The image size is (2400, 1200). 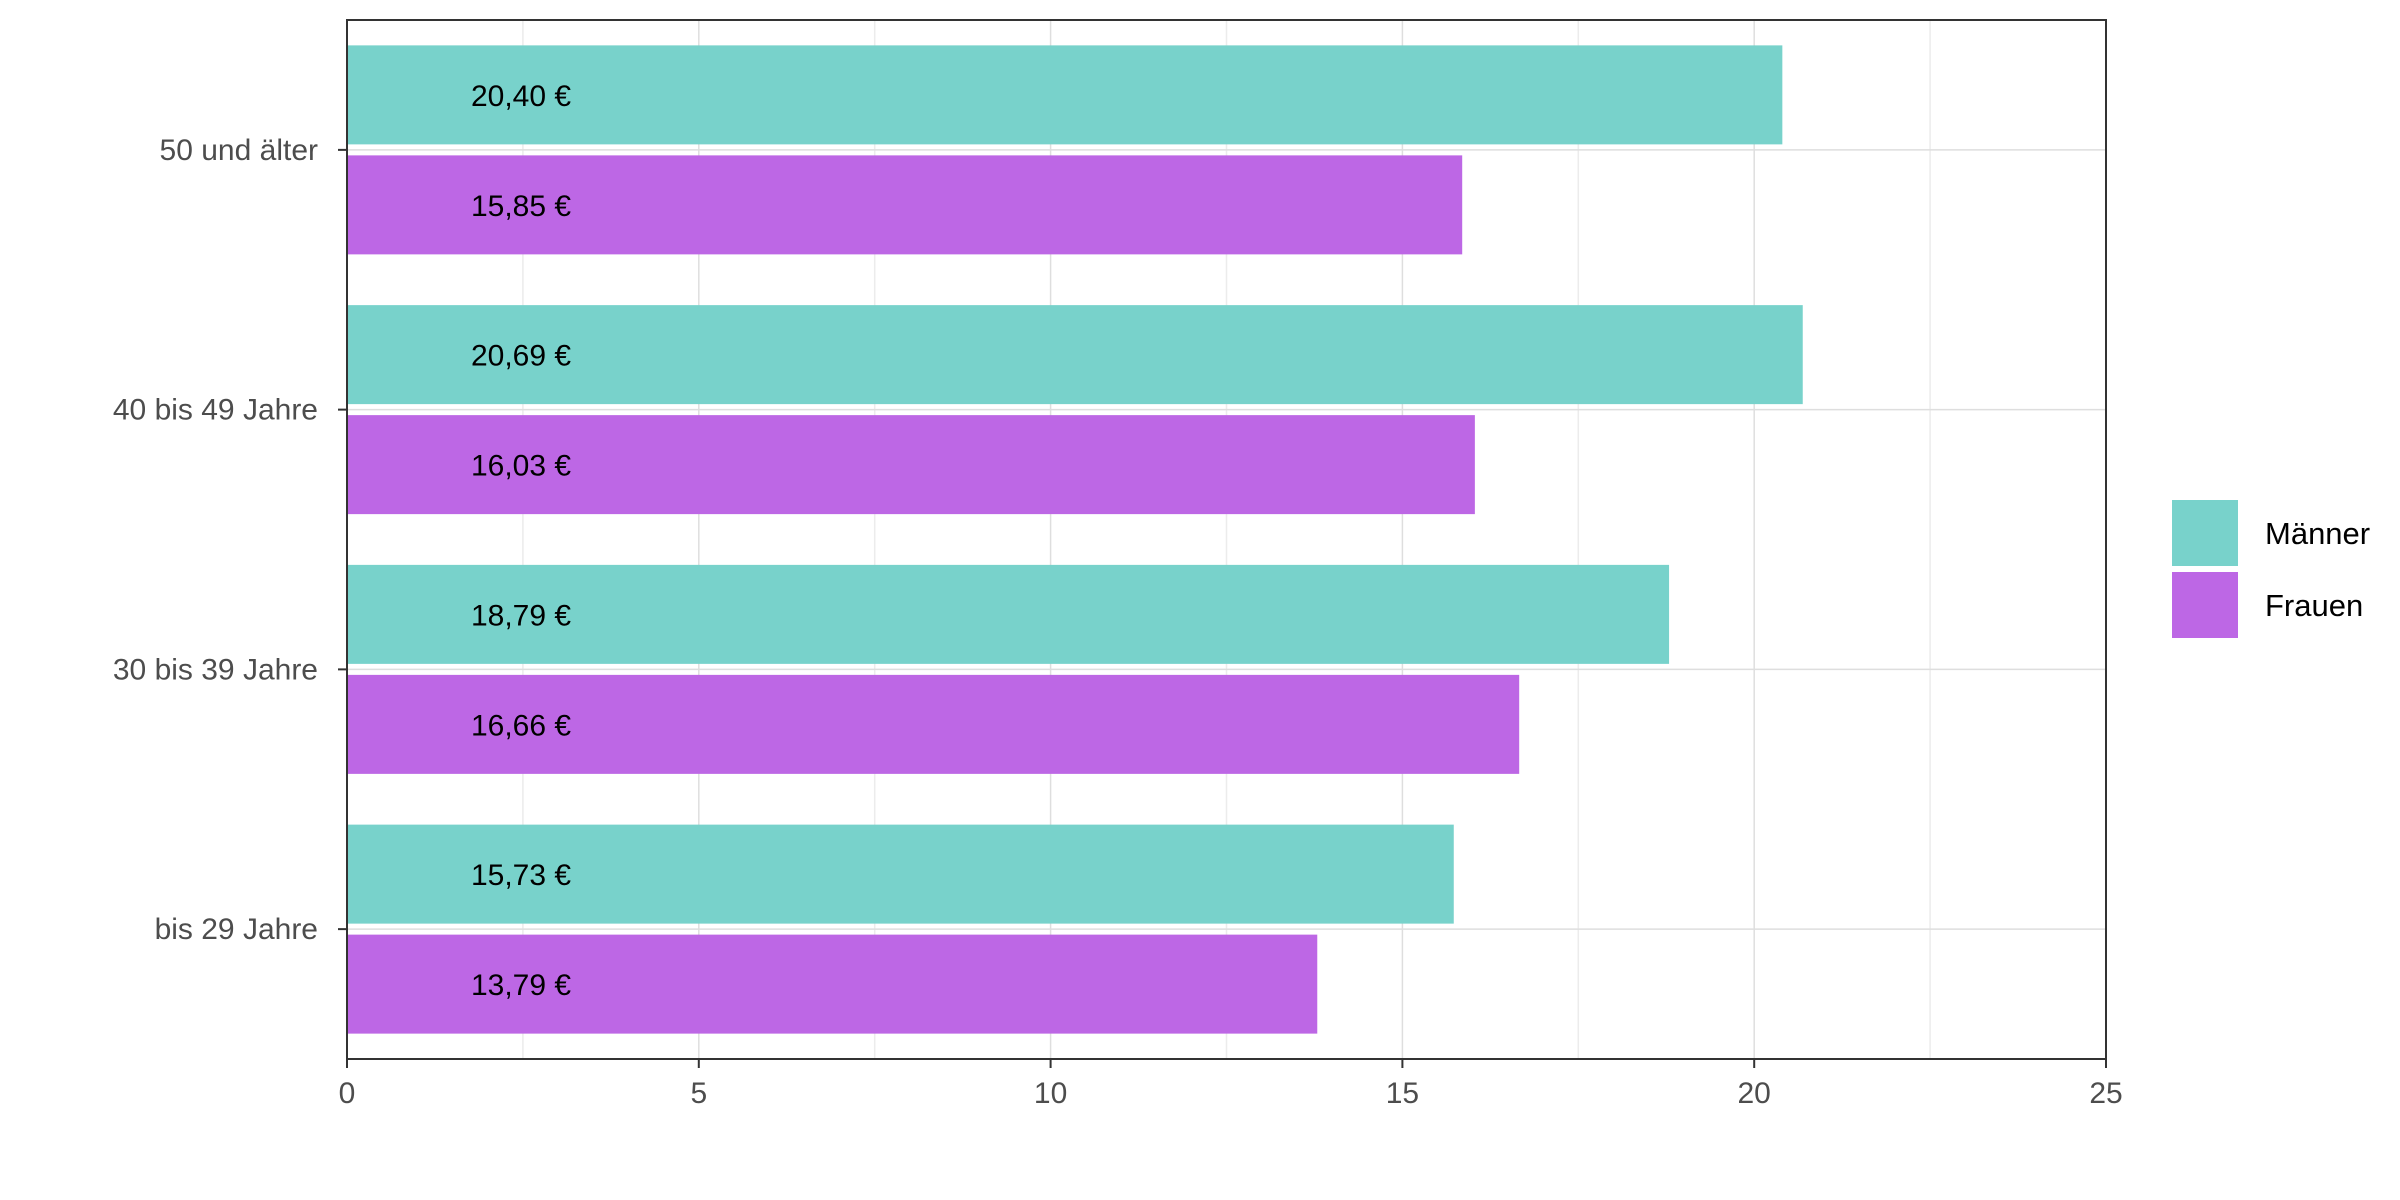 What do you see at coordinates (236, 929) in the screenshot?
I see `y-tick-label: bis 29 Jahre` at bounding box center [236, 929].